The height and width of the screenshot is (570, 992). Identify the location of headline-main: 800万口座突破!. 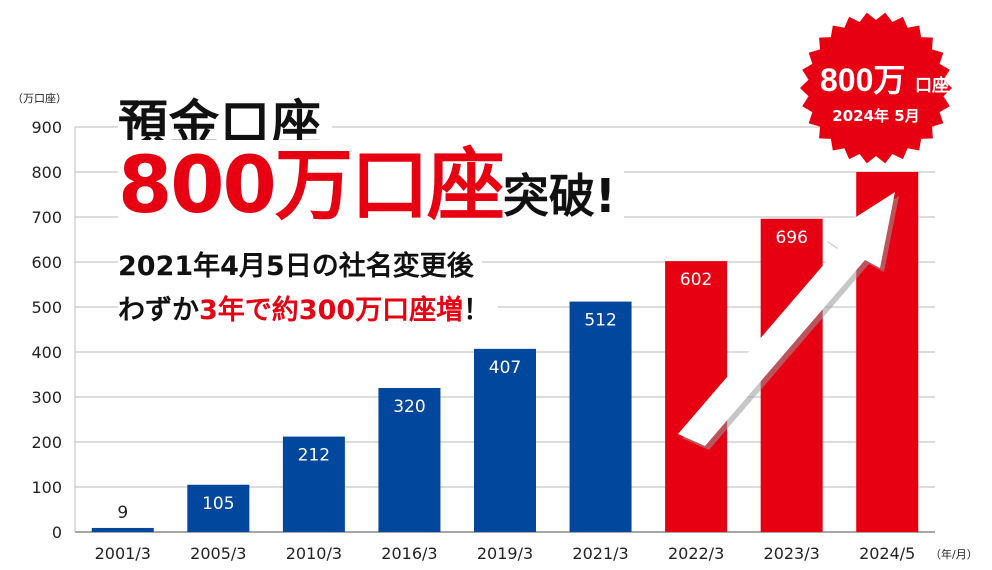
(371, 191).